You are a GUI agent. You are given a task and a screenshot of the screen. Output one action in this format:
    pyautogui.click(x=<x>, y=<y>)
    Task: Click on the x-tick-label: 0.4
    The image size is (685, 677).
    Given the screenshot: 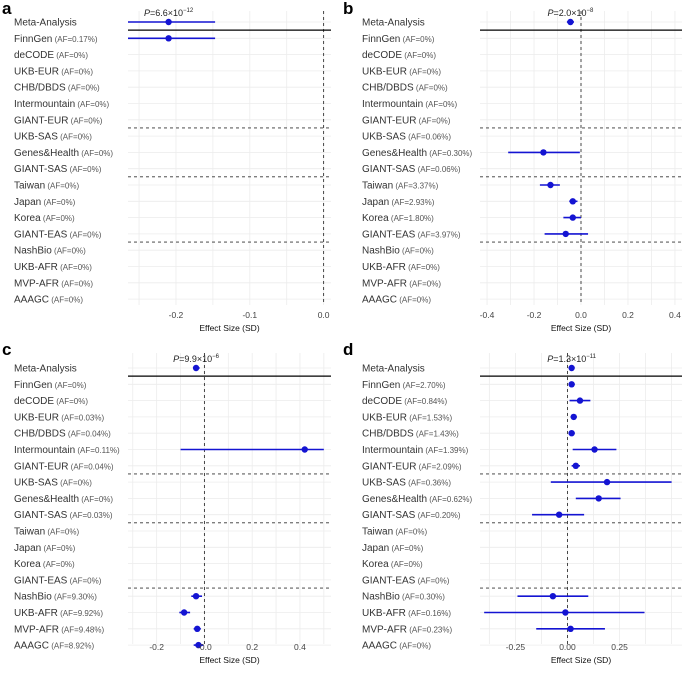 What is the action you would take?
    pyautogui.click(x=300, y=647)
    